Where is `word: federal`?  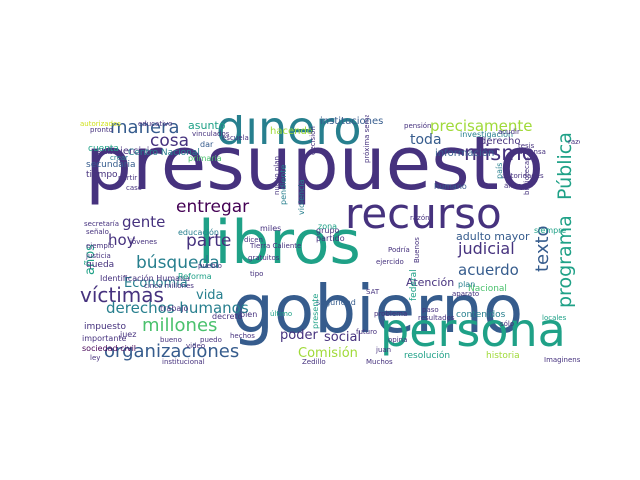 word: federal is located at coordinates (414, 285).